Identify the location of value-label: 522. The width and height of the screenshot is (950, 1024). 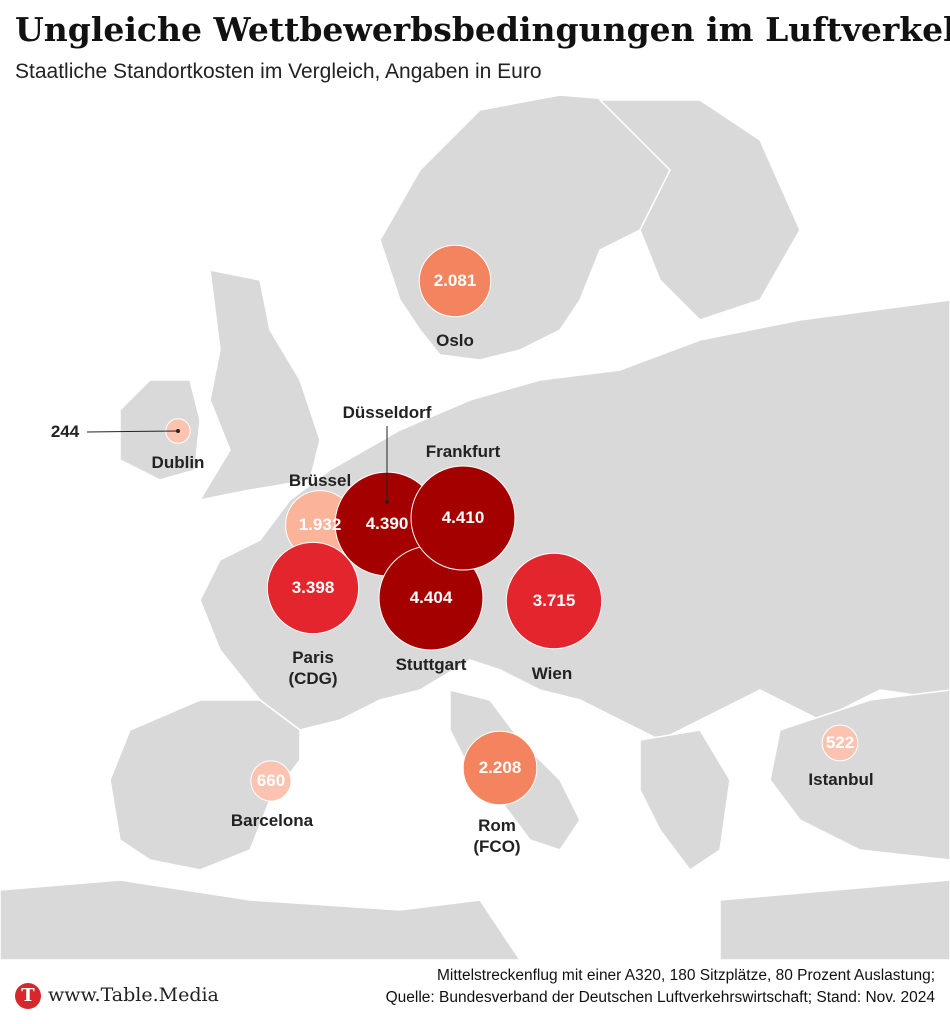
(840, 742).